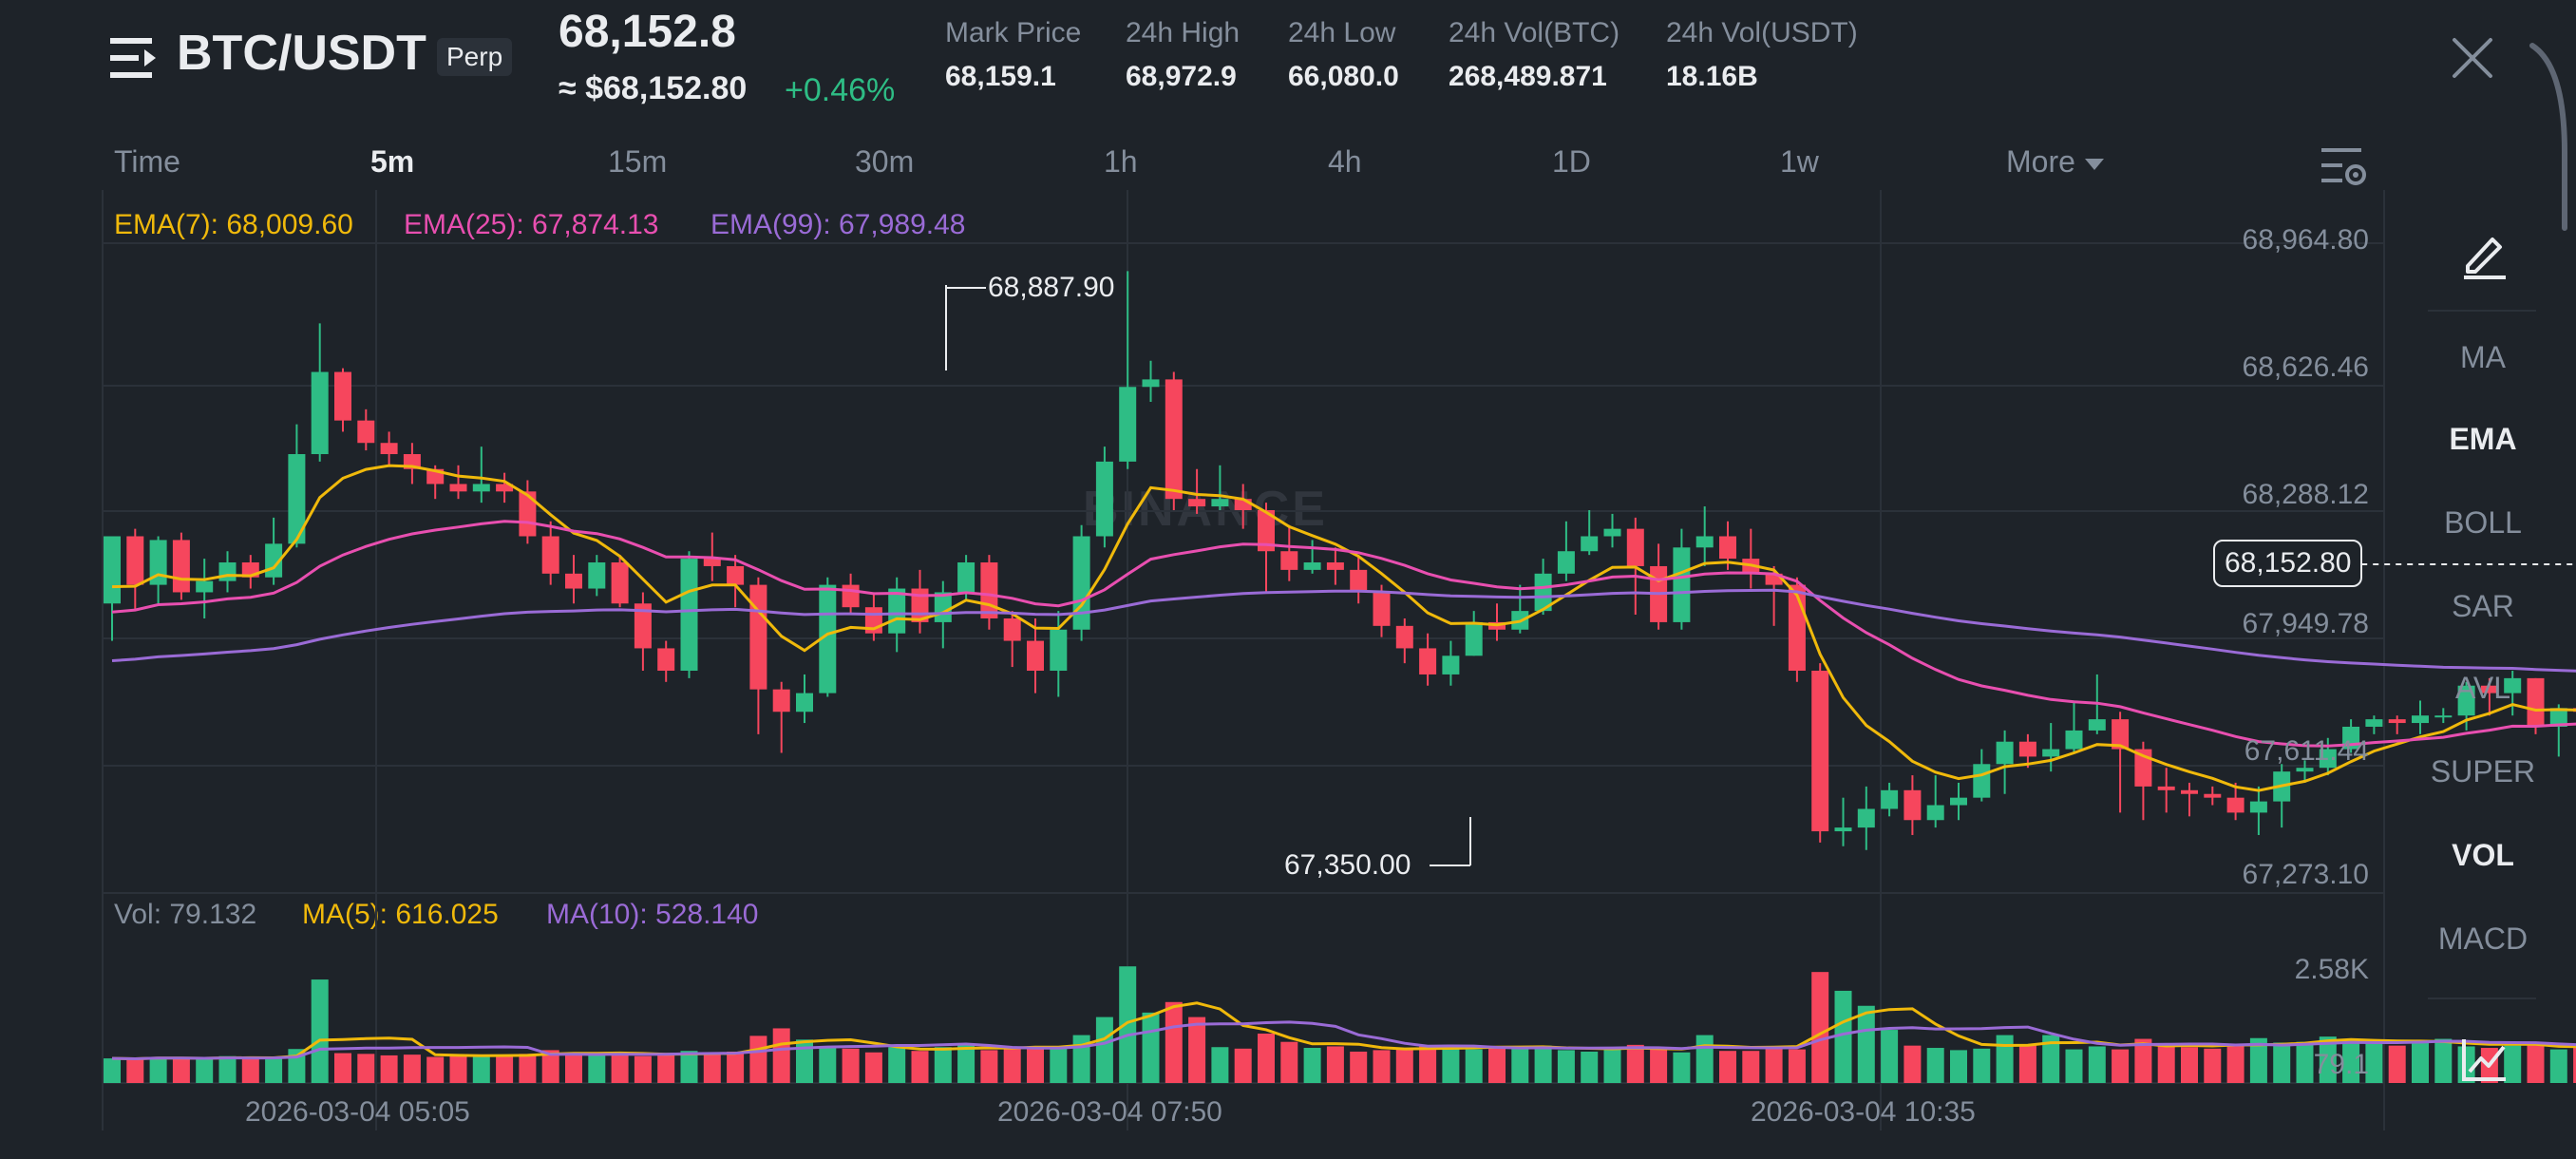 The height and width of the screenshot is (1159, 2576). What do you see at coordinates (147, 161) in the screenshot?
I see `tab-time: Time` at bounding box center [147, 161].